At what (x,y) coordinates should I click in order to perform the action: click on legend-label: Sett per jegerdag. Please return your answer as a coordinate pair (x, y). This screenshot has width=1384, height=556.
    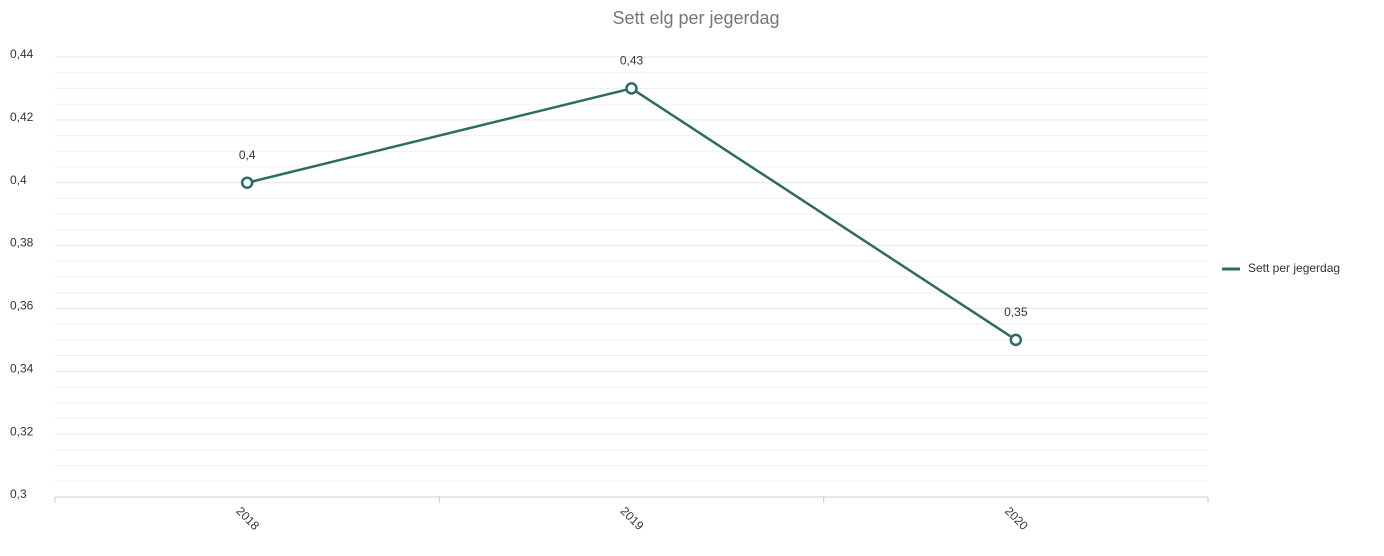
    Looking at the image, I should click on (1294, 268).